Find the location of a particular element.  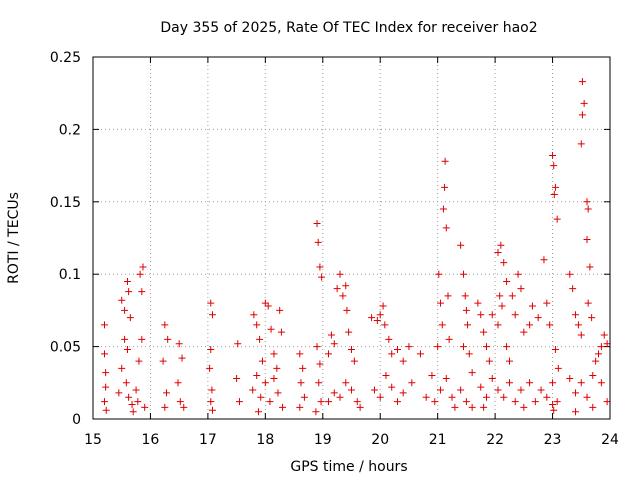

x-tick-label: 22 is located at coordinates (495, 440).